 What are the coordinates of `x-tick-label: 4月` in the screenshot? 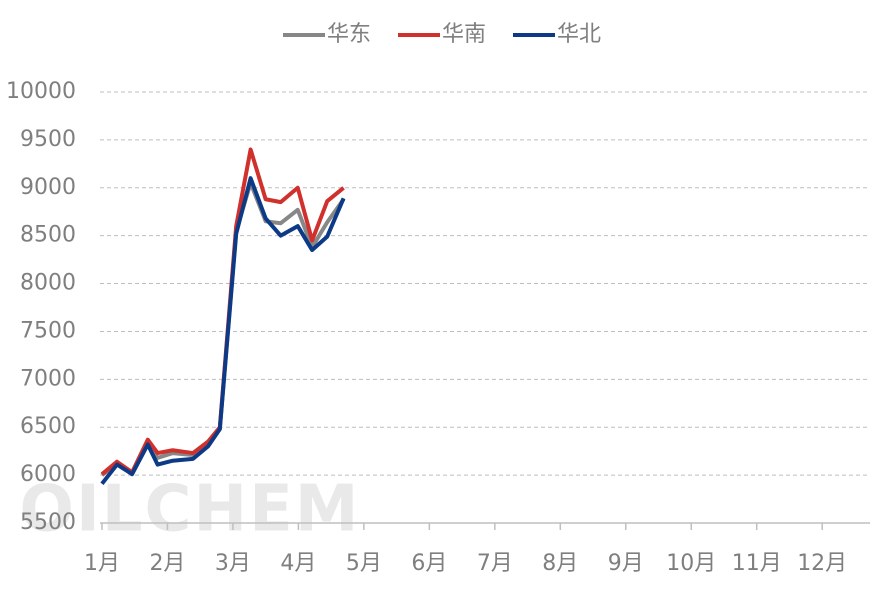 It's located at (298, 563).